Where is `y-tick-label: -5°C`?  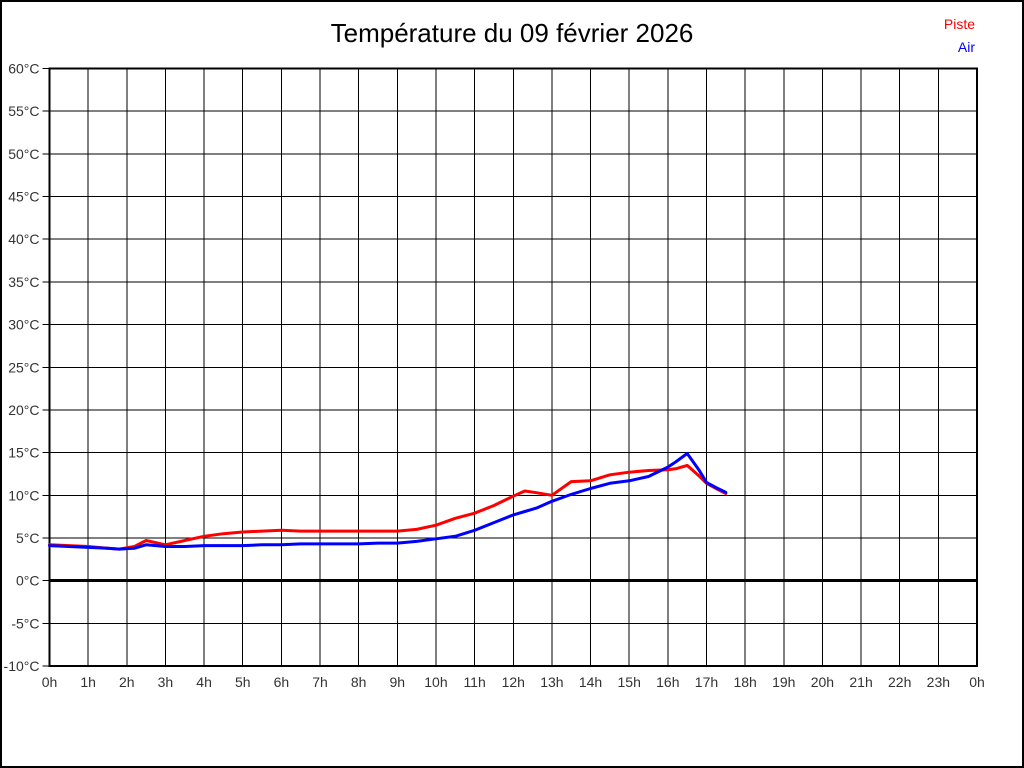 y-tick-label: -5°C is located at coordinates (25, 623).